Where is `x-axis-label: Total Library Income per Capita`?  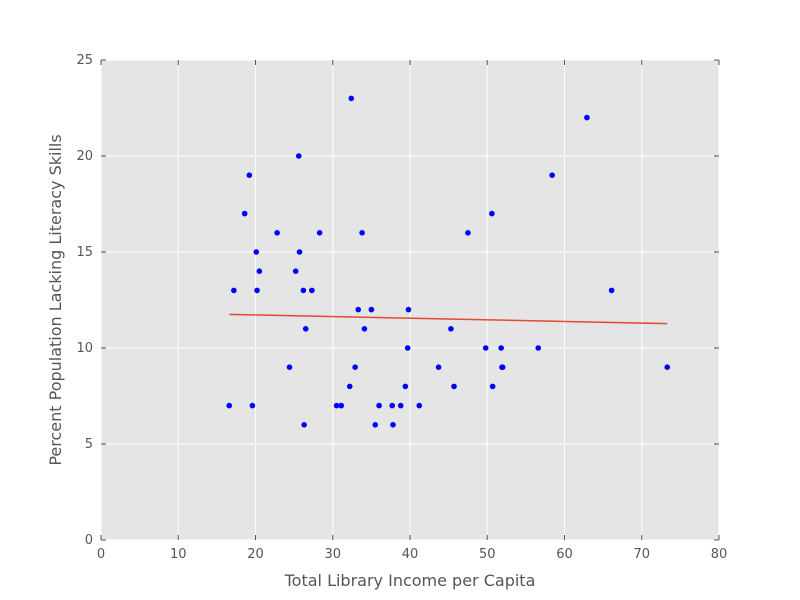 x-axis-label: Total Library Income per Capita is located at coordinates (410, 580).